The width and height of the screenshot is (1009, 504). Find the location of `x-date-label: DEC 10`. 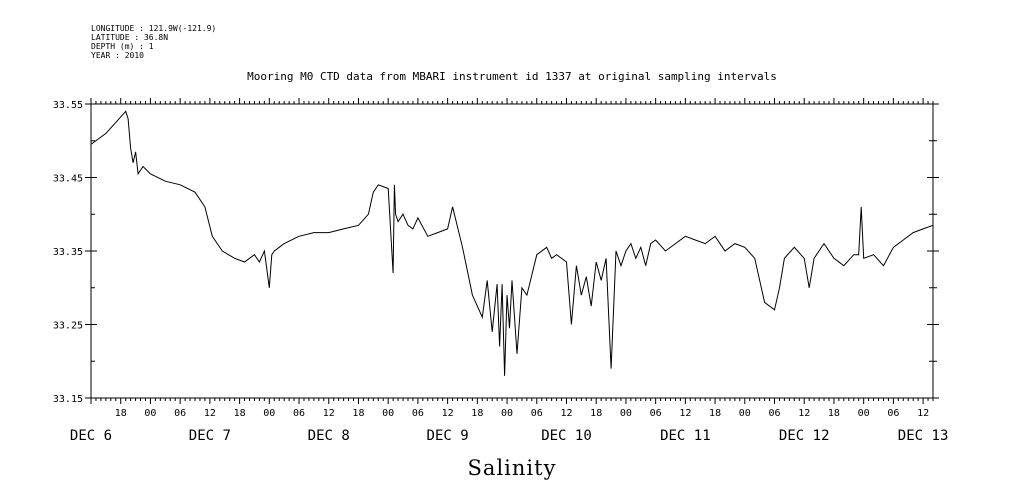

x-date-label: DEC 10 is located at coordinates (566, 436).